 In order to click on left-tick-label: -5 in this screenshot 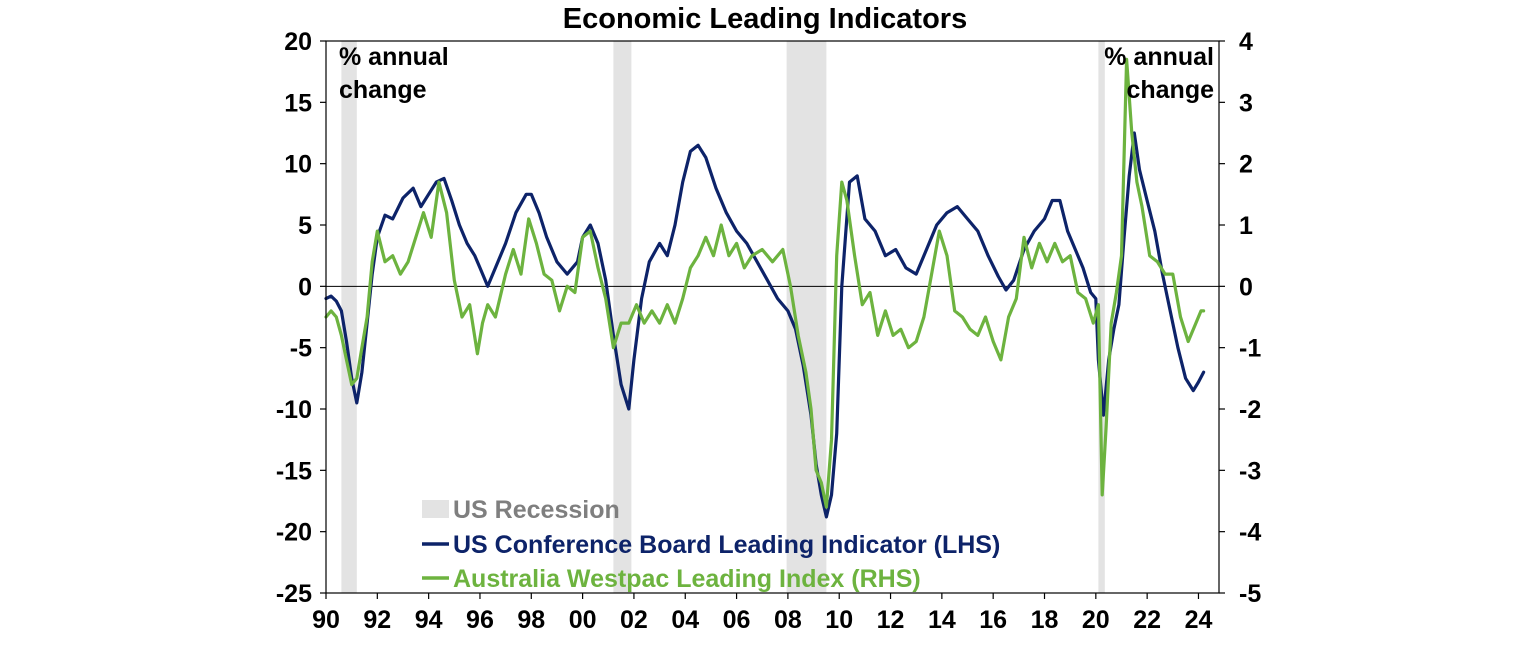, I will do `click(301, 349)`.